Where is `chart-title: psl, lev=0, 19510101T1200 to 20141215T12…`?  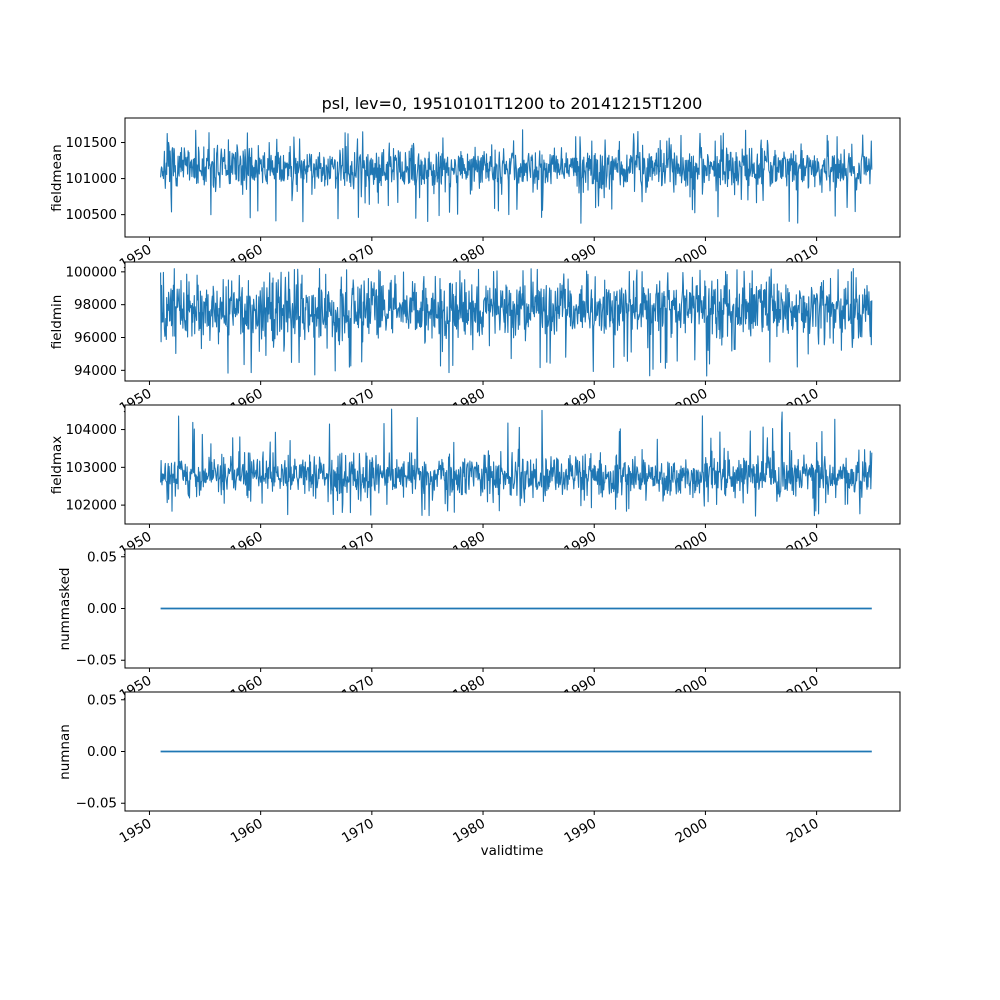
chart-title: psl, lev=0, 19510101T1200 to 20141215T12… is located at coordinates (512, 103).